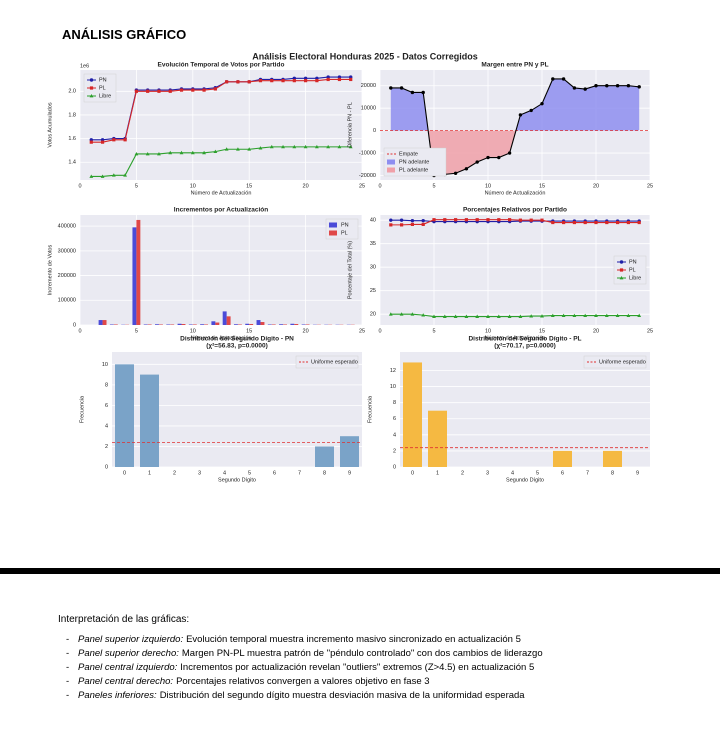 This screenshot has width=720, height=734. I want to click on legend-label: Empate, so click(408, 154).